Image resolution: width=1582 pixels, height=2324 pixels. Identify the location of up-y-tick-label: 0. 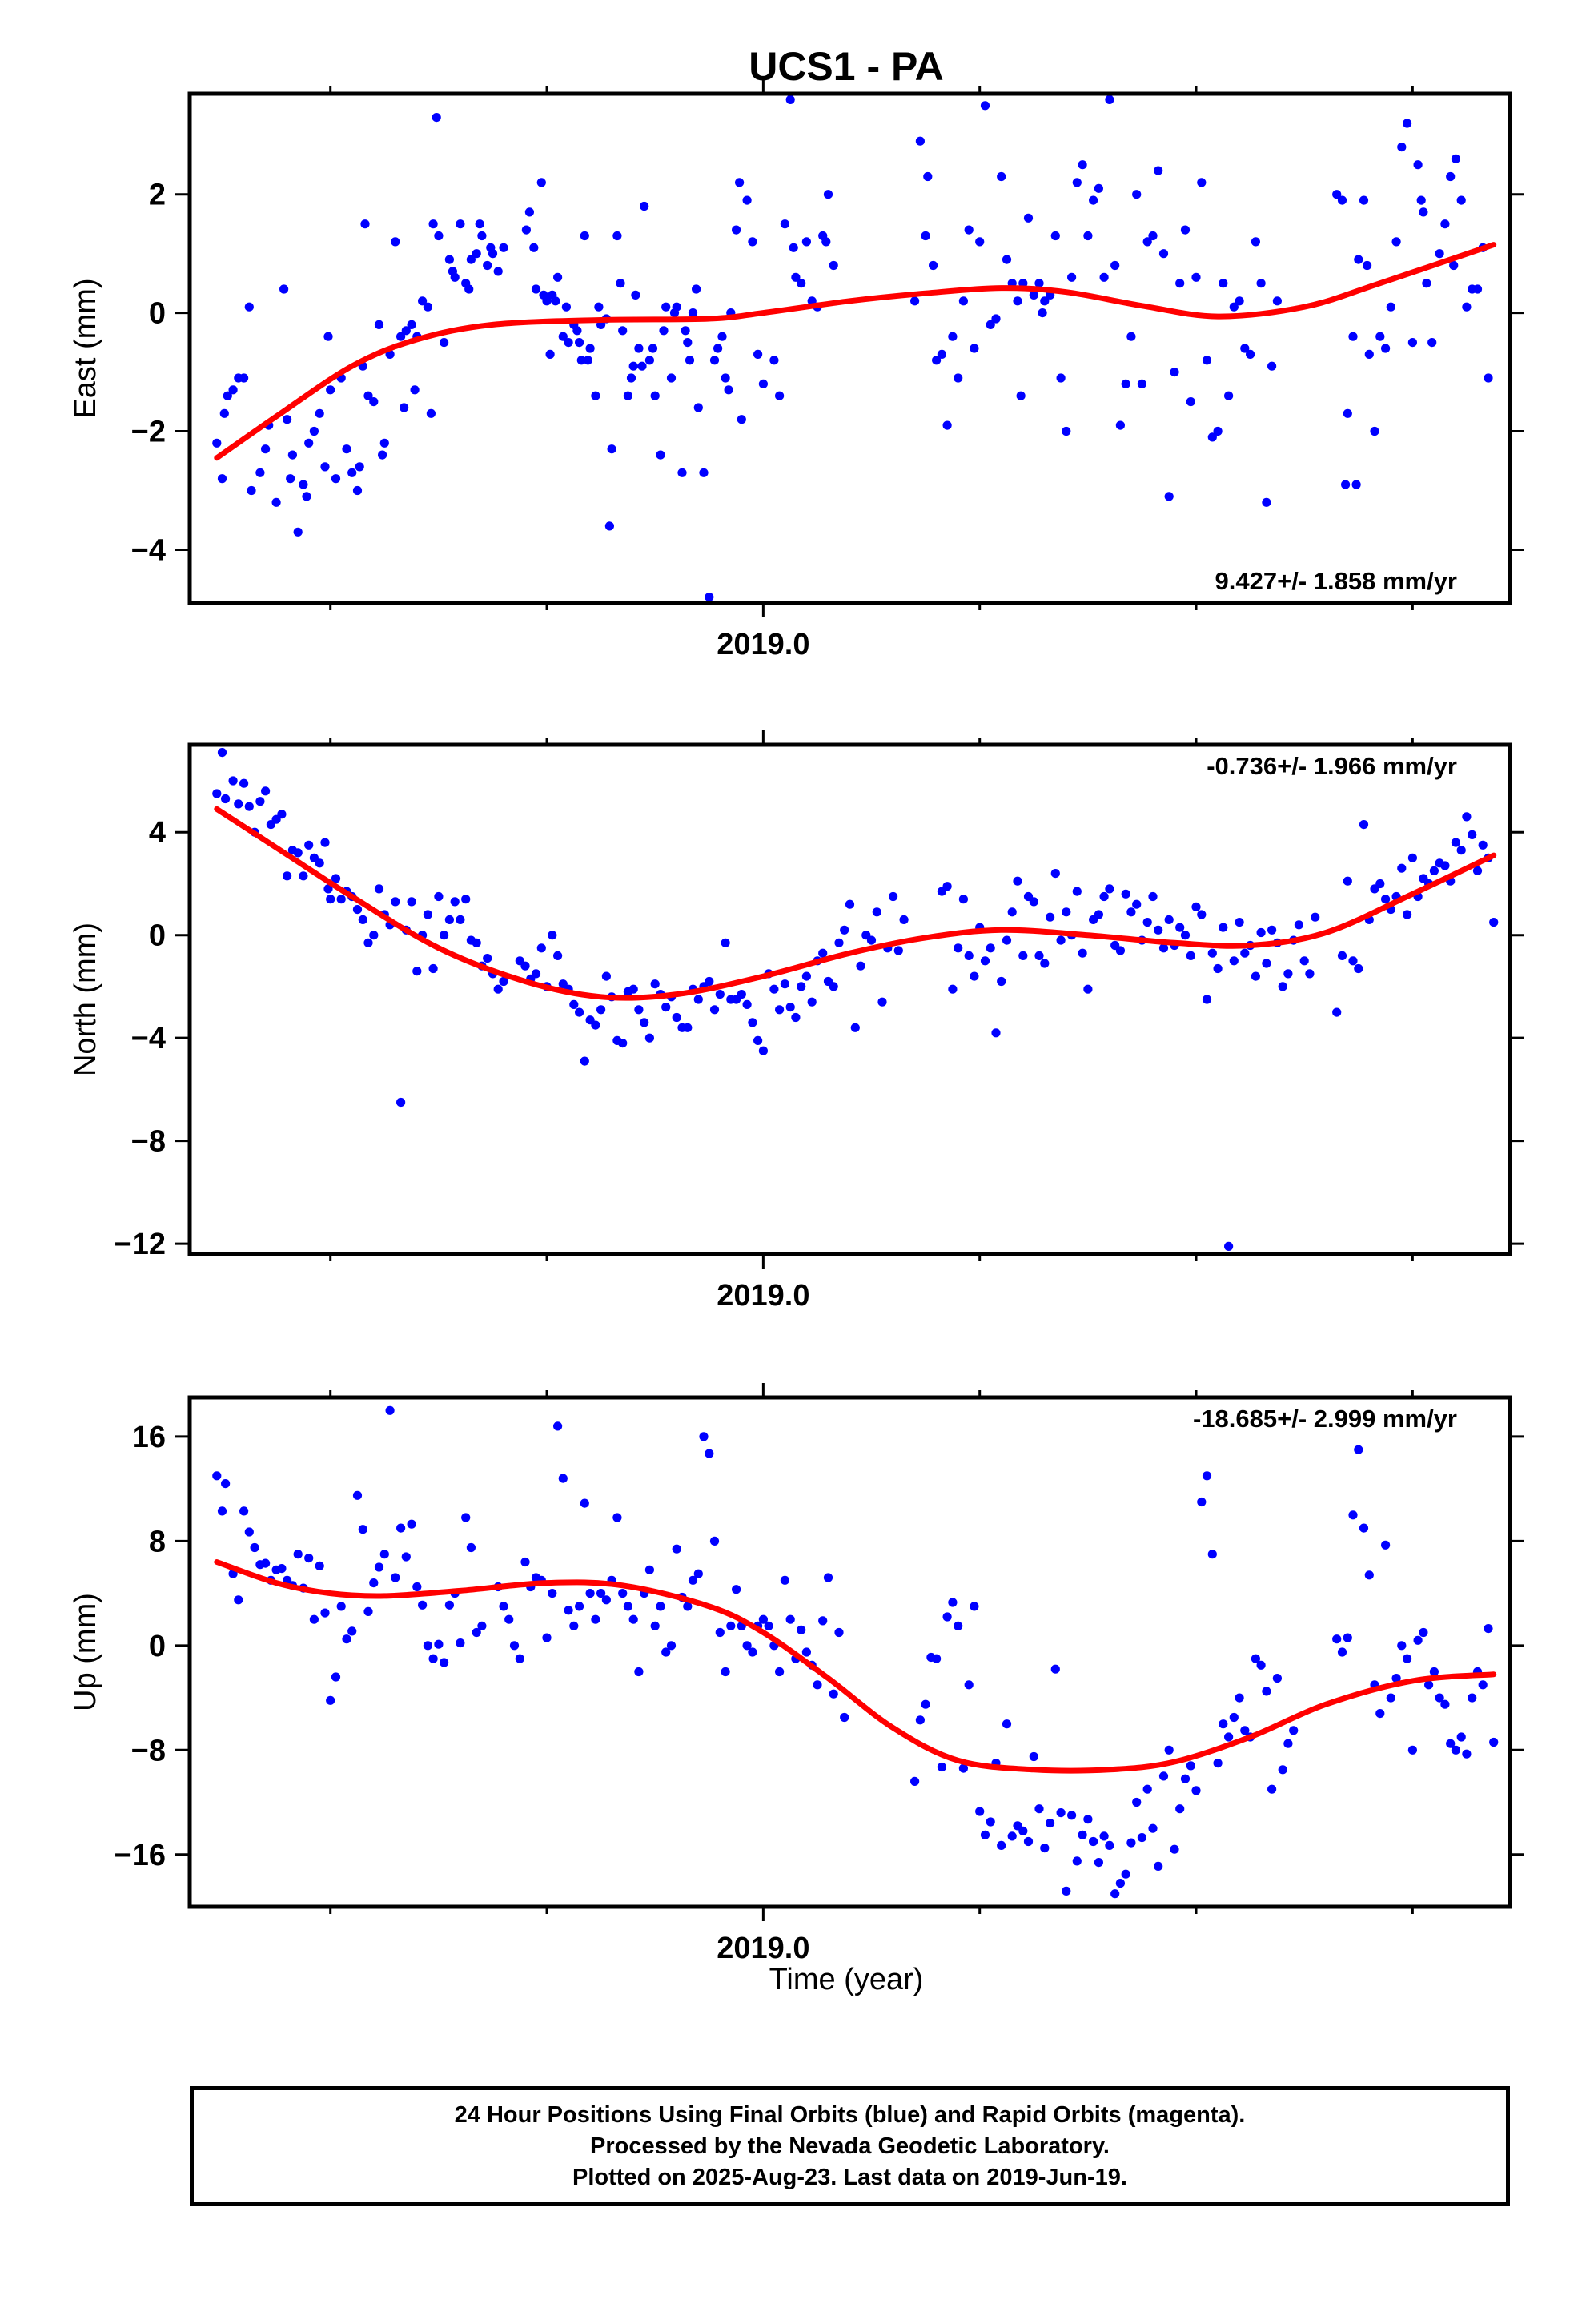
(157, 1646).